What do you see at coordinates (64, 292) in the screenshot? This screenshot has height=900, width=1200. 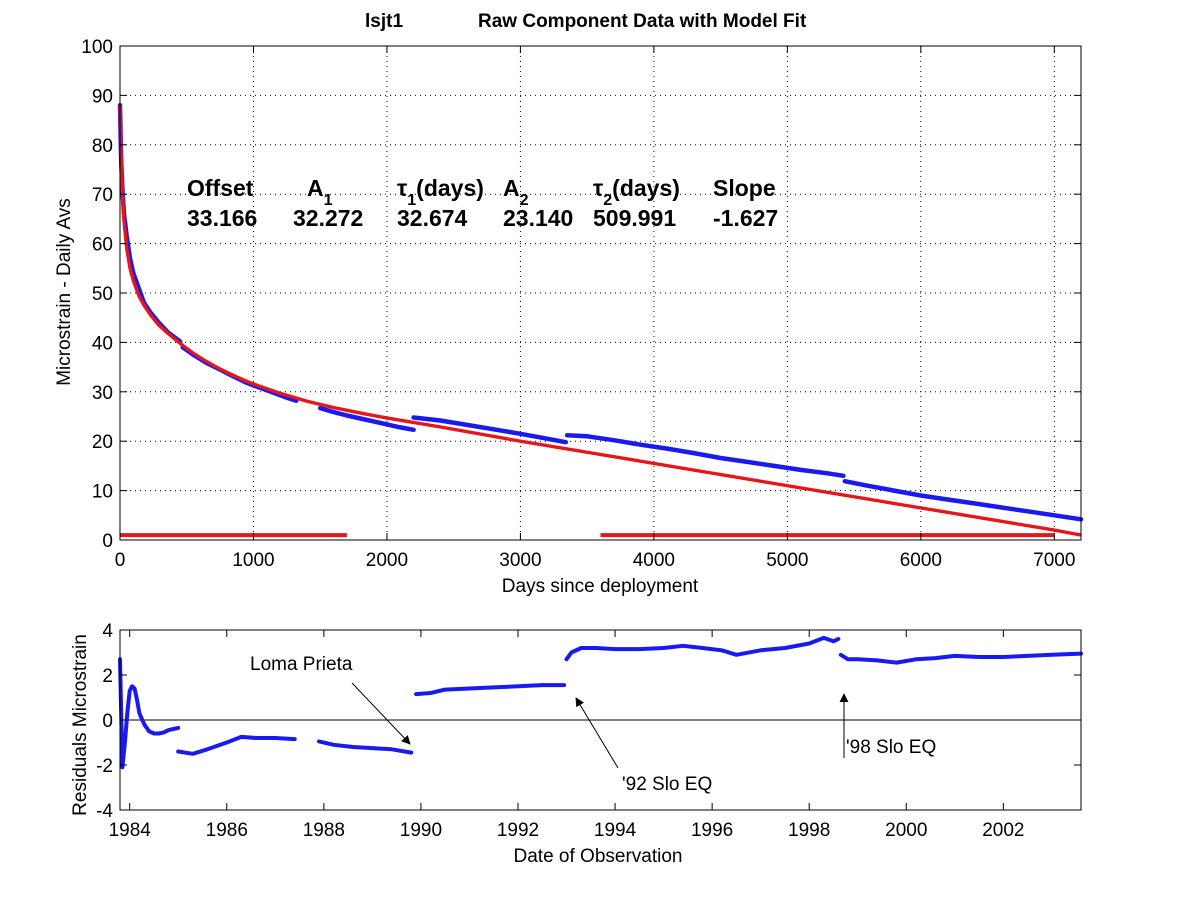 I see `top-y-axis-label: Microstrain - Daily Avs` at bounding box center [64, 292].